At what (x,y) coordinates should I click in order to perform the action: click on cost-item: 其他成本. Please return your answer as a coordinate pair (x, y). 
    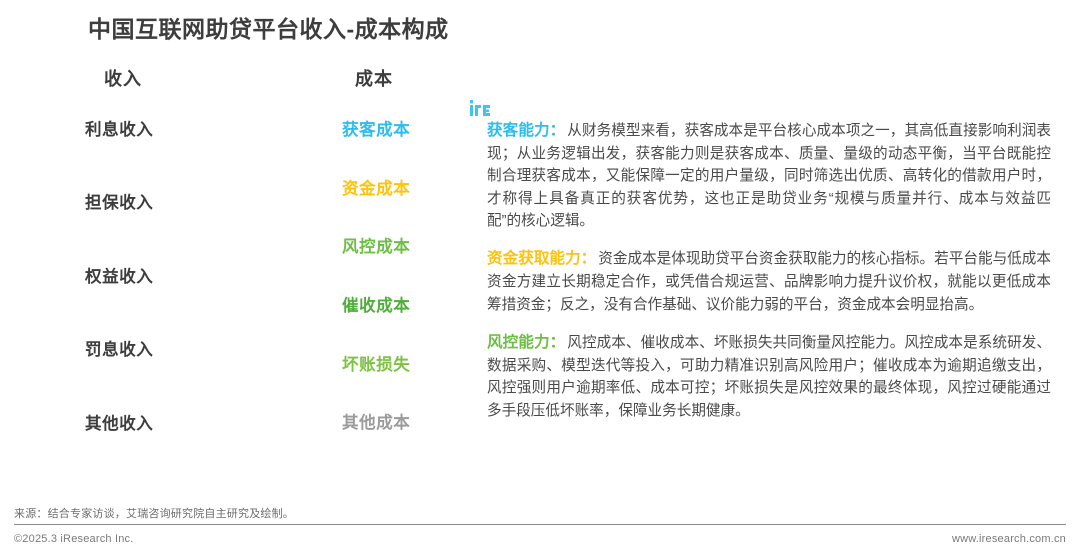
    Looking at the image, I should click on (376, 423).